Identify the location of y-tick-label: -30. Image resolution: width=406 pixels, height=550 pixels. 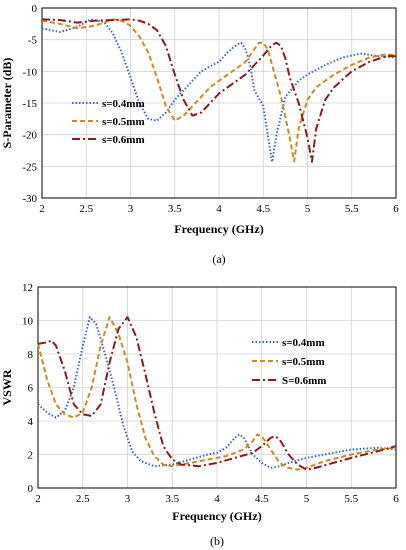
(29, 199).